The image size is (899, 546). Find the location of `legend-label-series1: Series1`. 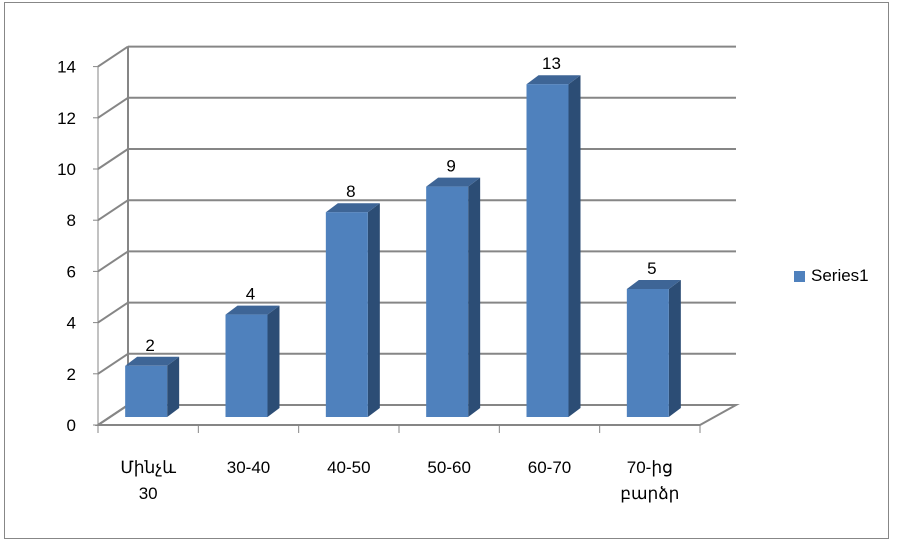

legend-label-series1: Series1 is located at coordinates (840, 275).